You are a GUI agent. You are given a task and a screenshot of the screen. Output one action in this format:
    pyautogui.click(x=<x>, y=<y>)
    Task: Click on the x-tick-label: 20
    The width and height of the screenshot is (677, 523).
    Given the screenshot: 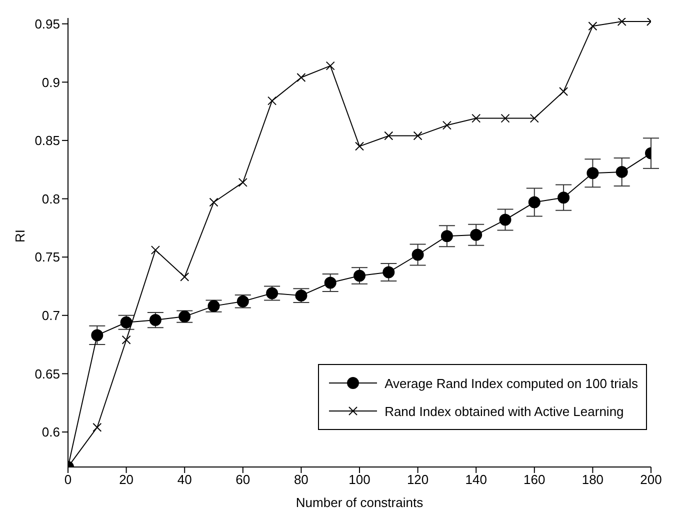 What is the action you would take?
    pyautogui.click(x=126, y=480)
    